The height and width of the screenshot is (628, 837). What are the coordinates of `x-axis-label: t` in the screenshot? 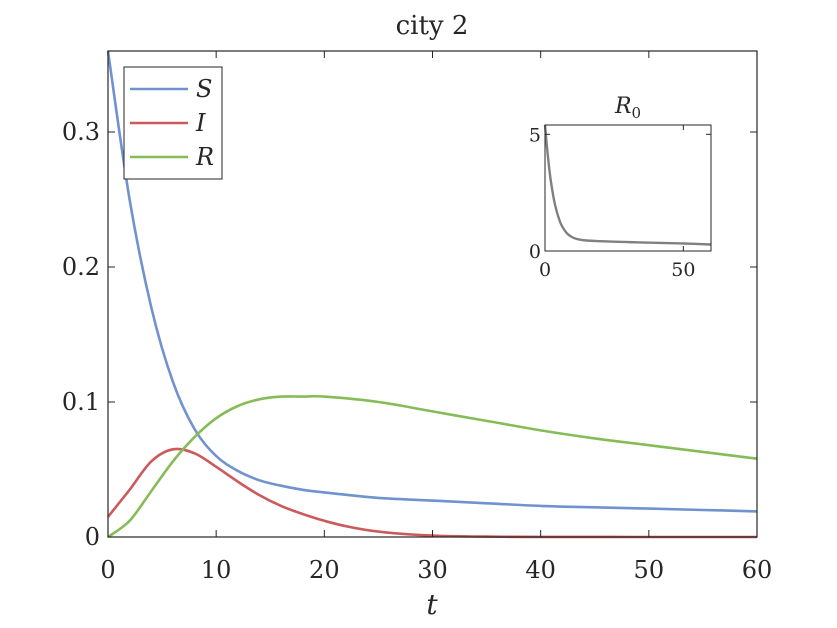 It's located at (432, 604).